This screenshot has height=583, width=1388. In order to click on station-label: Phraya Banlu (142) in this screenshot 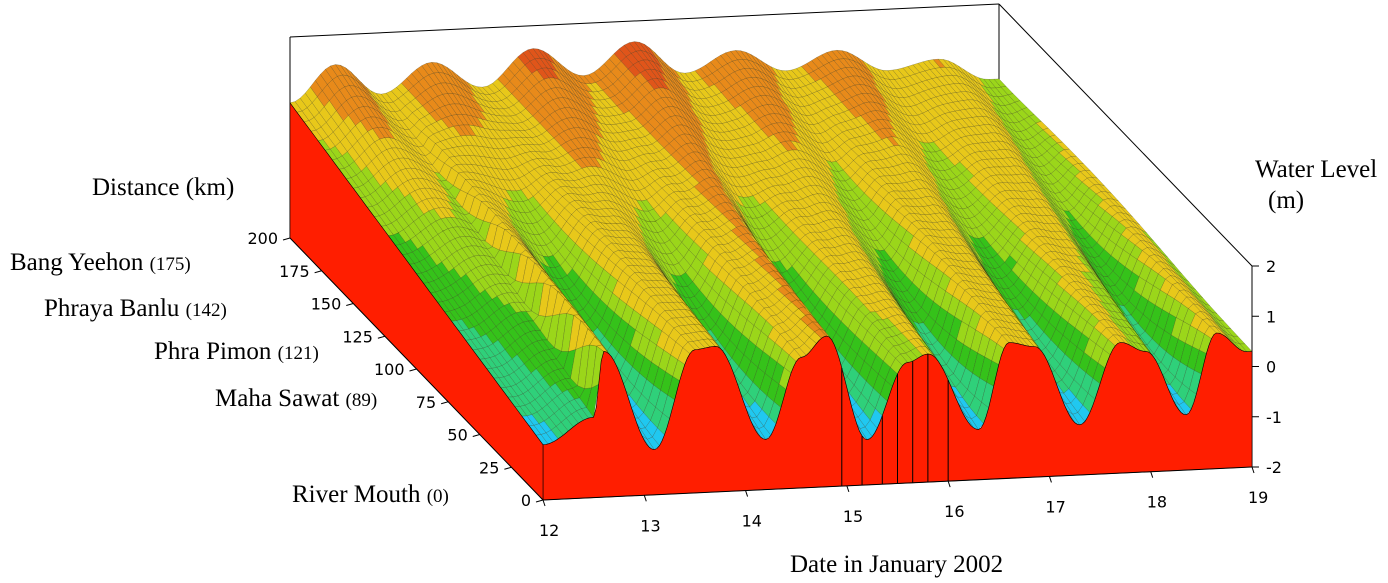, I will do `click(135, 308)`.